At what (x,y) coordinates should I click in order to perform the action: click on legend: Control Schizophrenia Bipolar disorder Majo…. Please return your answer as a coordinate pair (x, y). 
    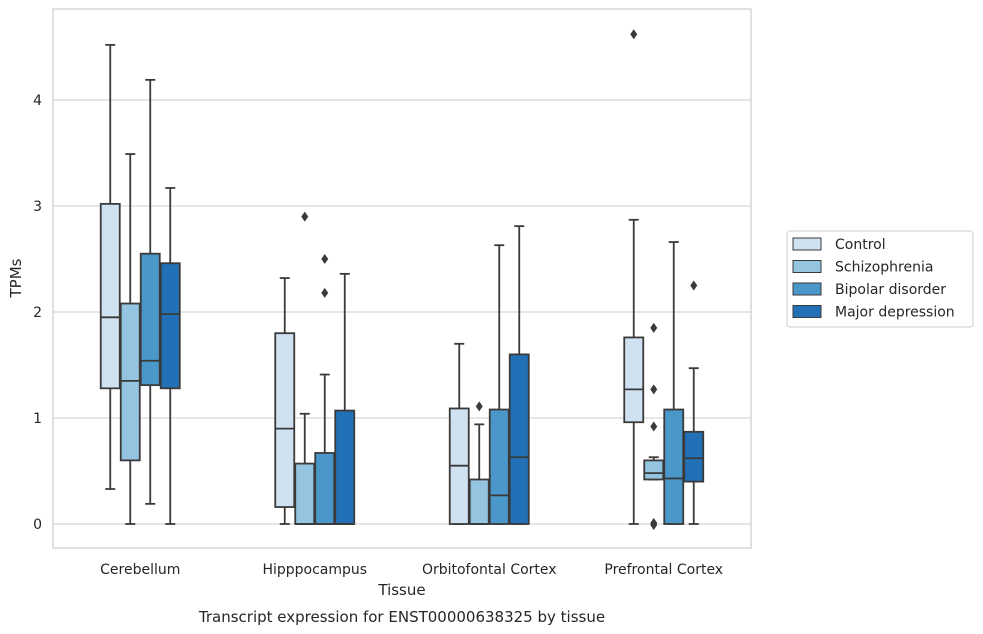
    Looking at the image, I should click on (880, 279).